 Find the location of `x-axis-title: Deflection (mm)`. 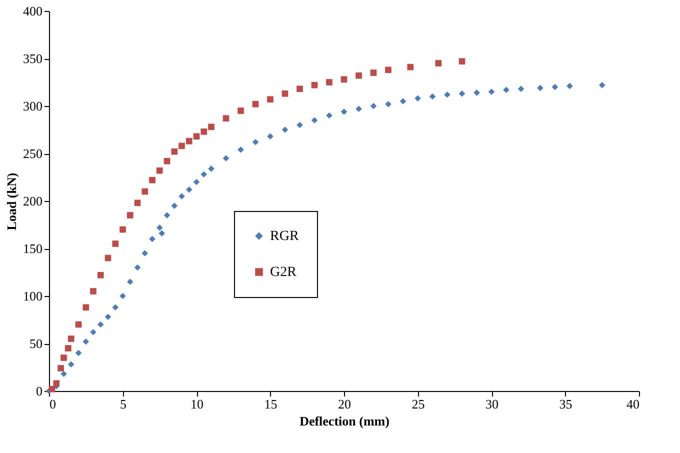

x-axis-title: Deflection (mm) is located at coordinates (345, 421).